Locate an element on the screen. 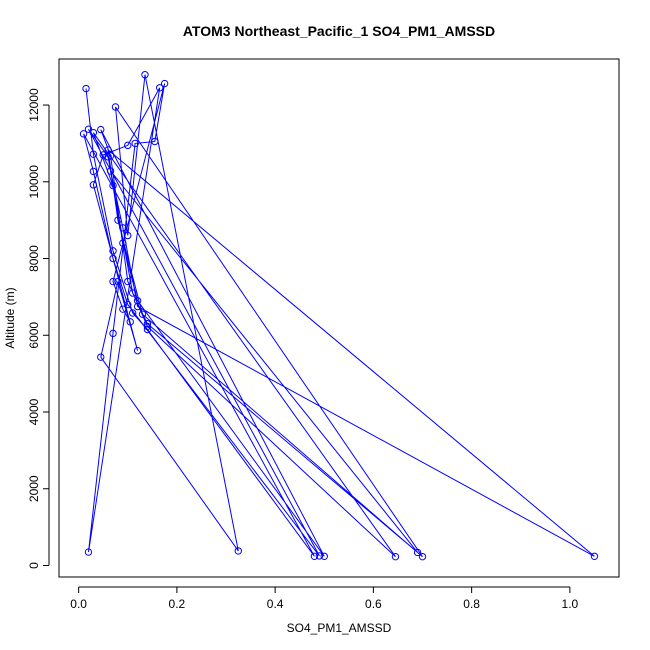 The height and width of the screenshot is (650, 650). x-tick-label: 0.6 is located at coordinates (373, 604).